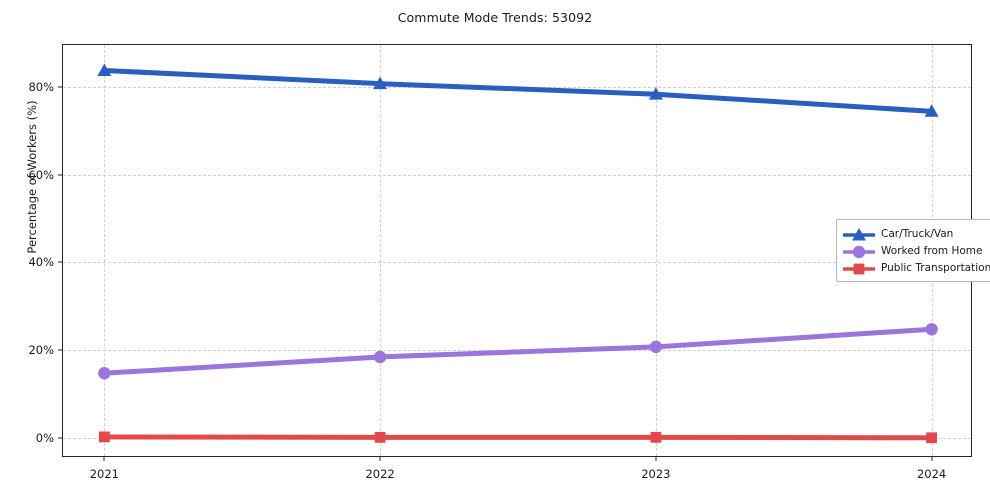  What do you see at coordinates (44, 438) in the screenshot?
I see `y-tick-label: 0%` at bounding box center [44, 438].